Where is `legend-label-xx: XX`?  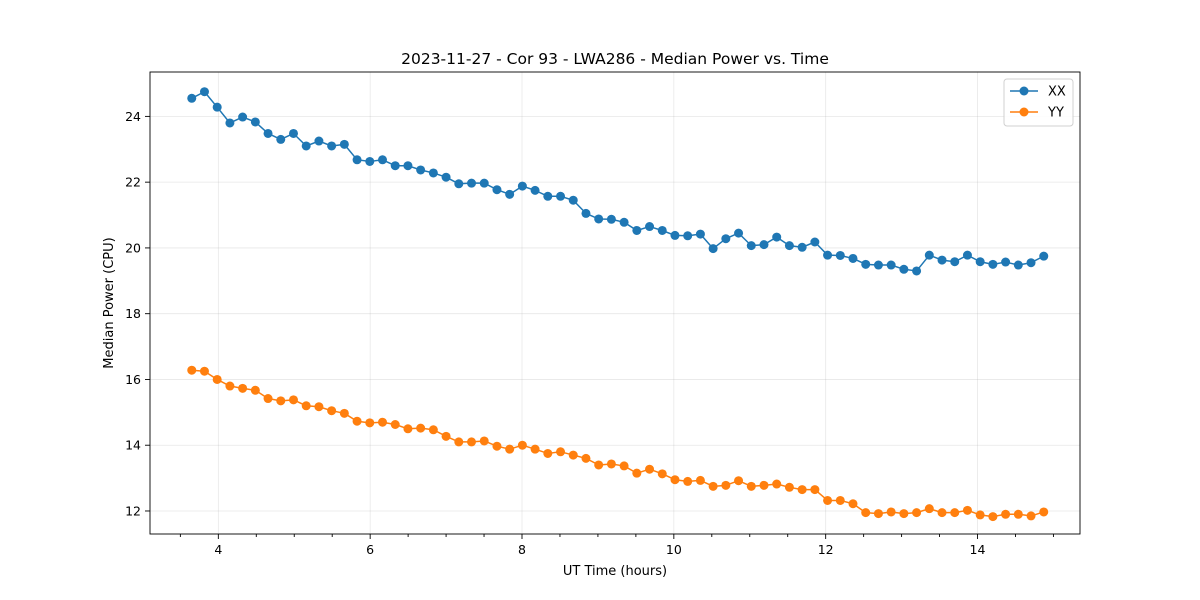 legend-label-xx: XX is located at coordinates (1057, 92).